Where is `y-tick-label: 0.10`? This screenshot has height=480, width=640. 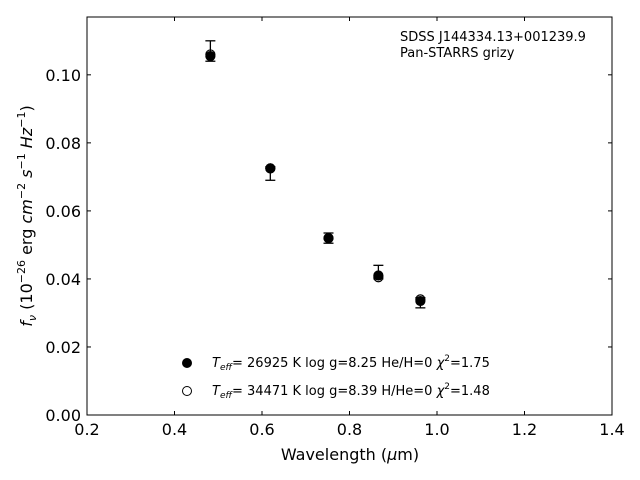
y-tick-label: 0.10 is located at coordinates (63, 75).